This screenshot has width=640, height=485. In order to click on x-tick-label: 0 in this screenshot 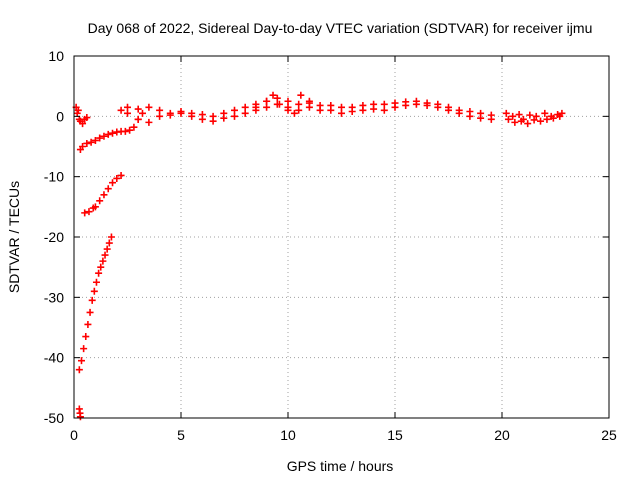, I will do `click(74, 435)`.